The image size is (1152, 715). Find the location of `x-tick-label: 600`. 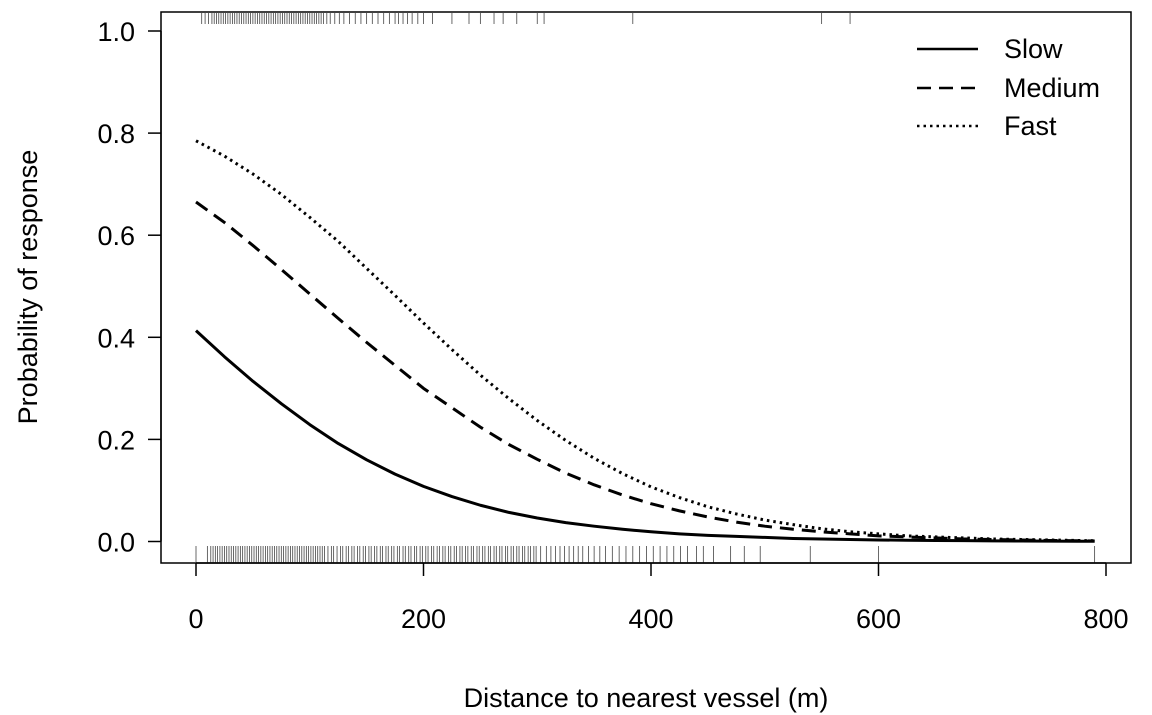

x-tick-label: 600 is located at coordinates (878, 619).